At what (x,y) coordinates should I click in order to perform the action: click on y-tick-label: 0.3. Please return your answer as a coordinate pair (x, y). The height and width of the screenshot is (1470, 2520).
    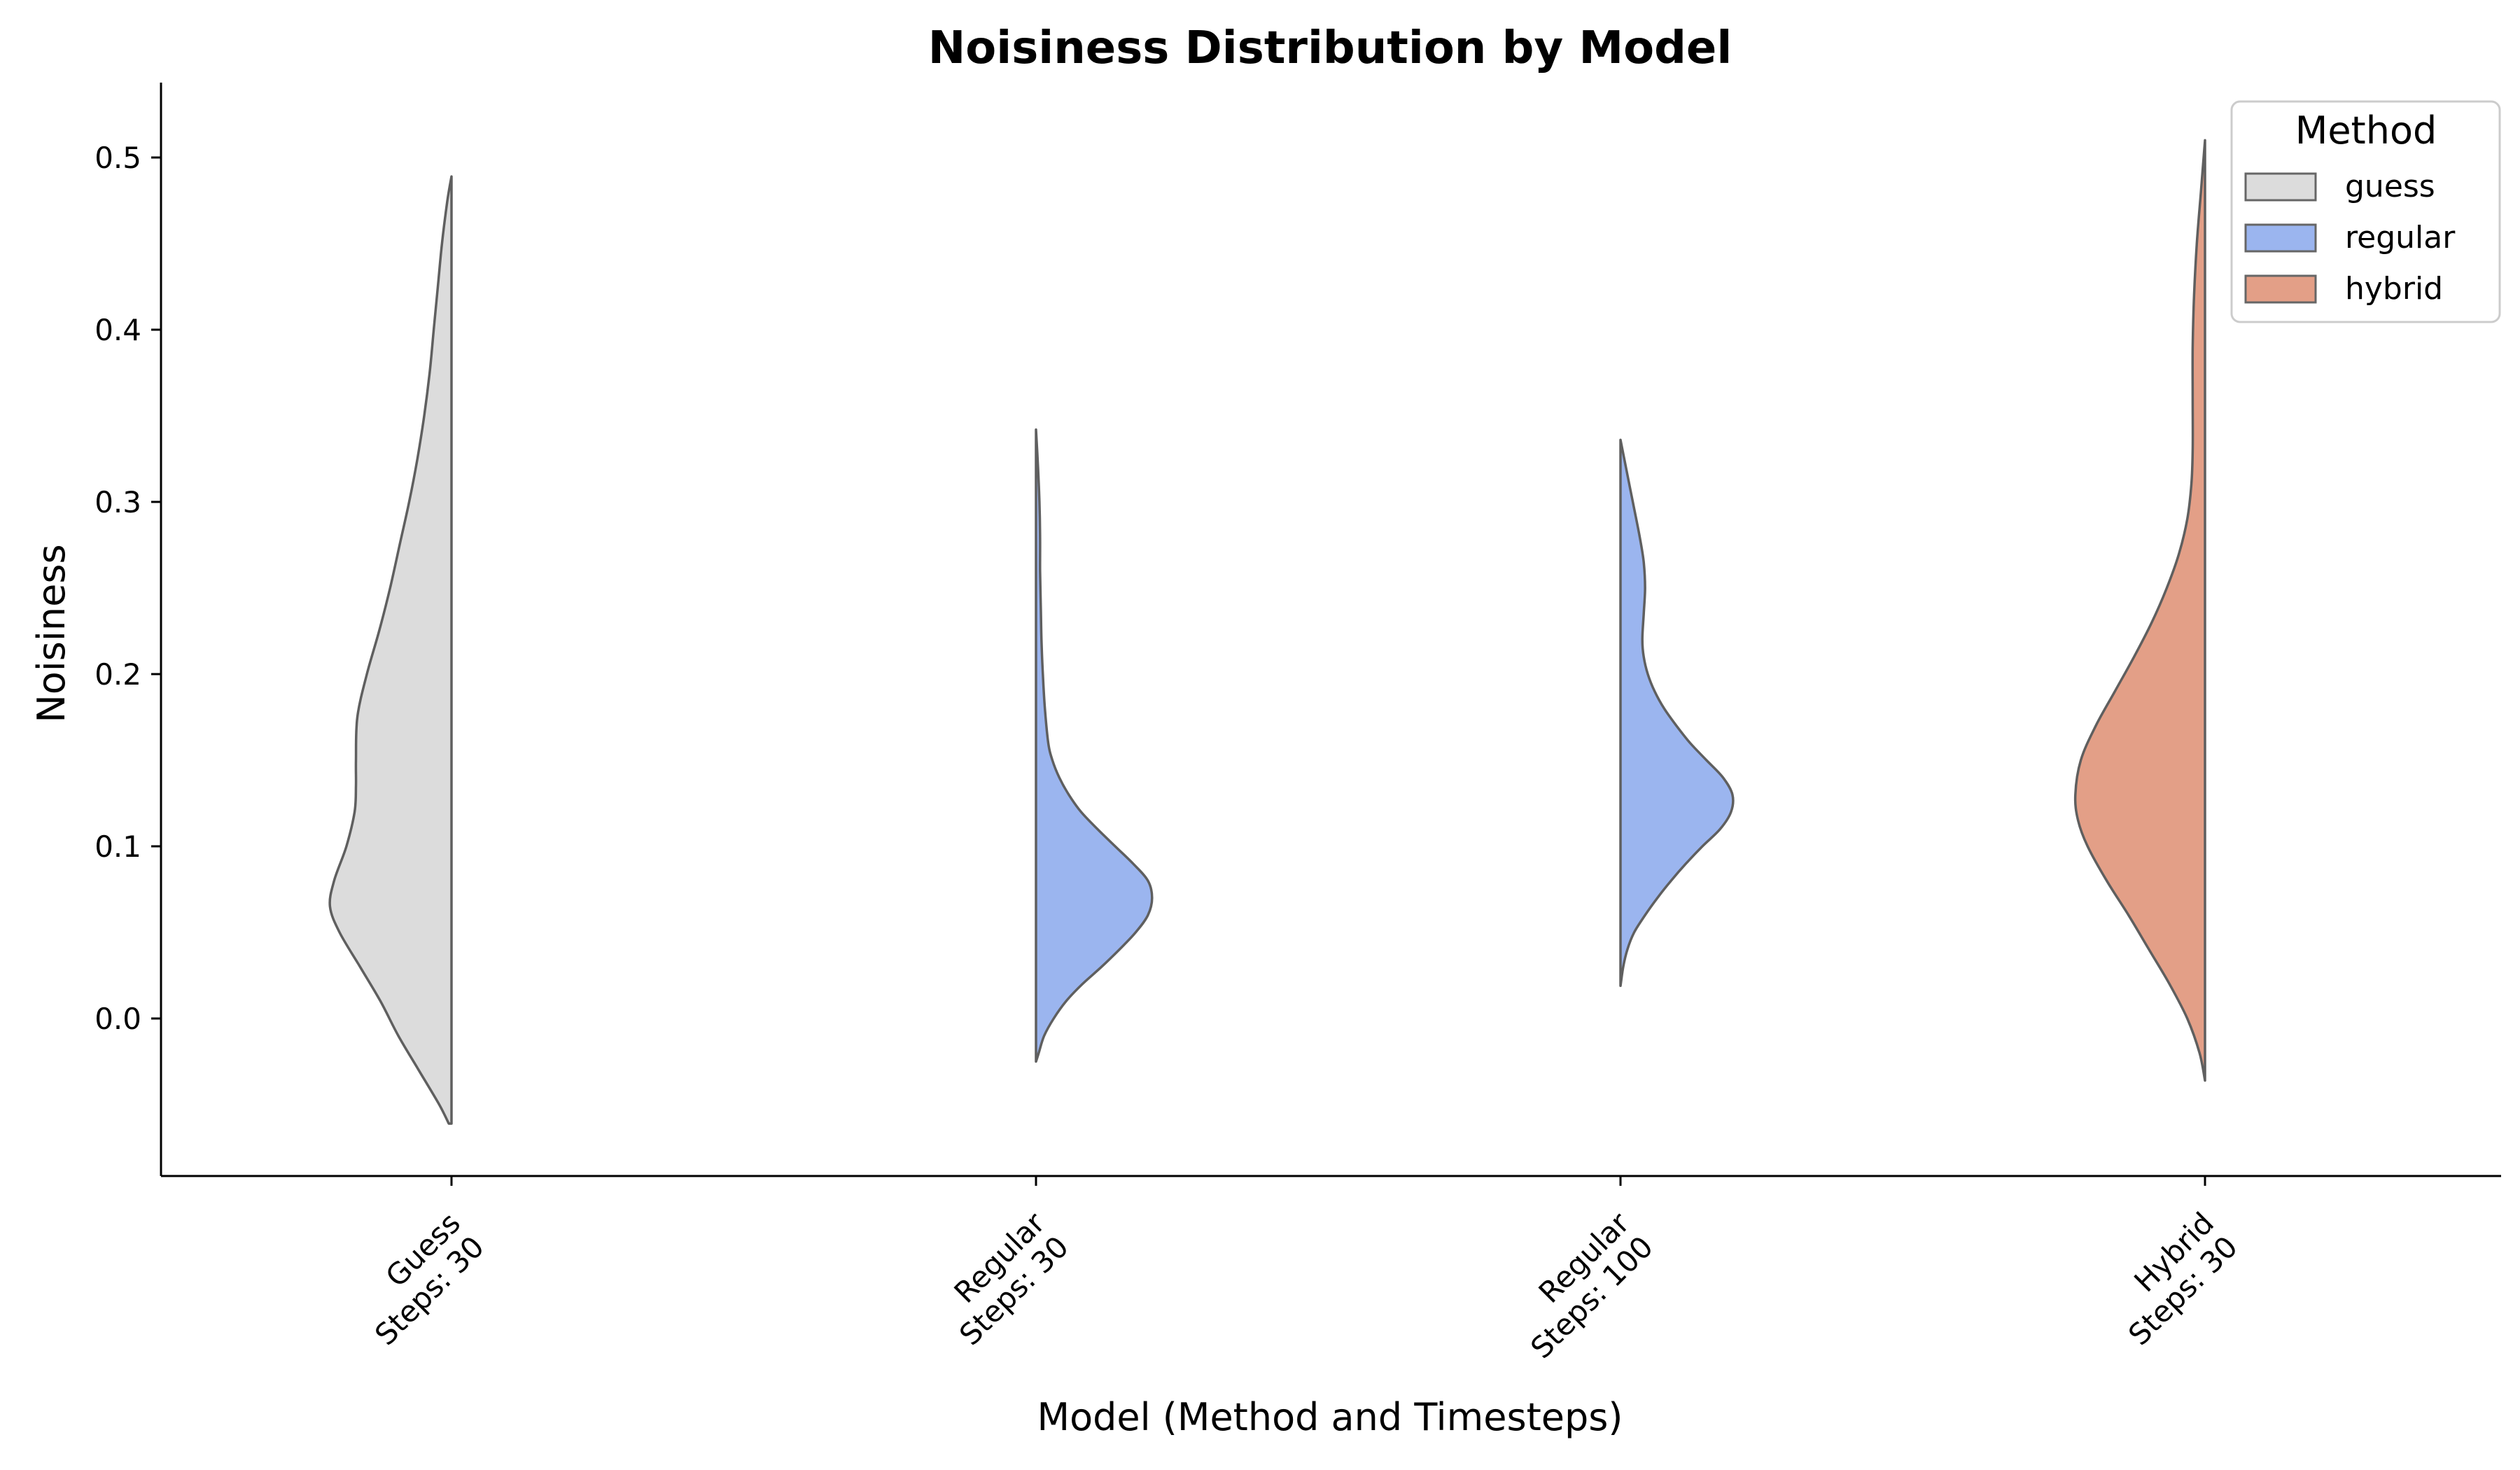
    Looking at the image, I should click on (117, 502).